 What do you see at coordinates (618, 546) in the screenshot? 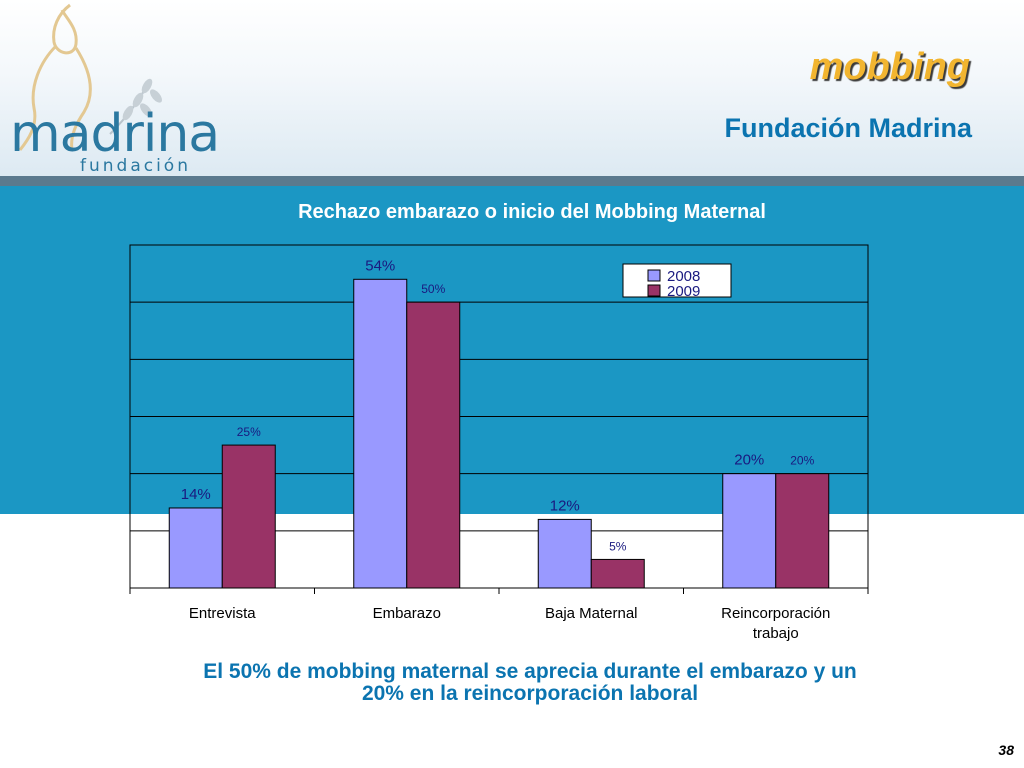
I see `data-label-2009: 5%` at bounding box center [618, 546].